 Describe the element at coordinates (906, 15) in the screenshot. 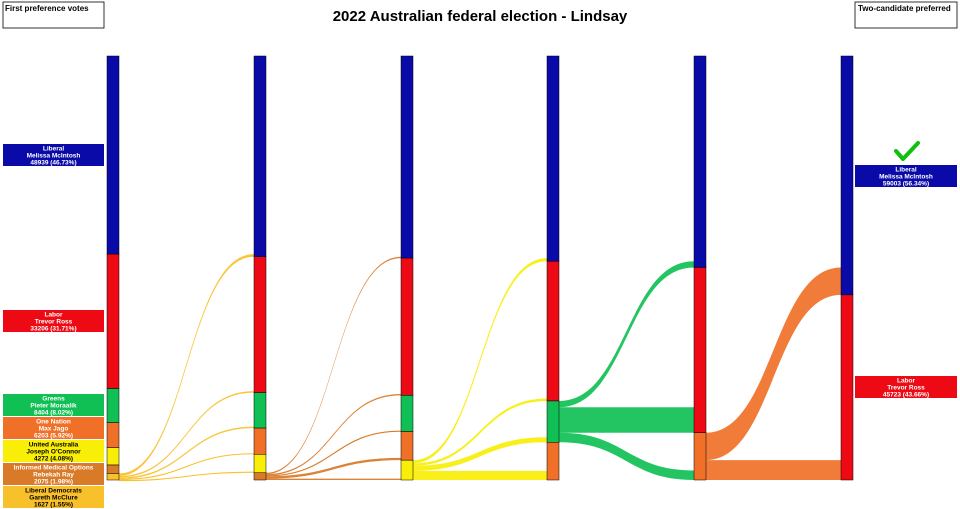

I see `two-candidate-header-box` at that location.